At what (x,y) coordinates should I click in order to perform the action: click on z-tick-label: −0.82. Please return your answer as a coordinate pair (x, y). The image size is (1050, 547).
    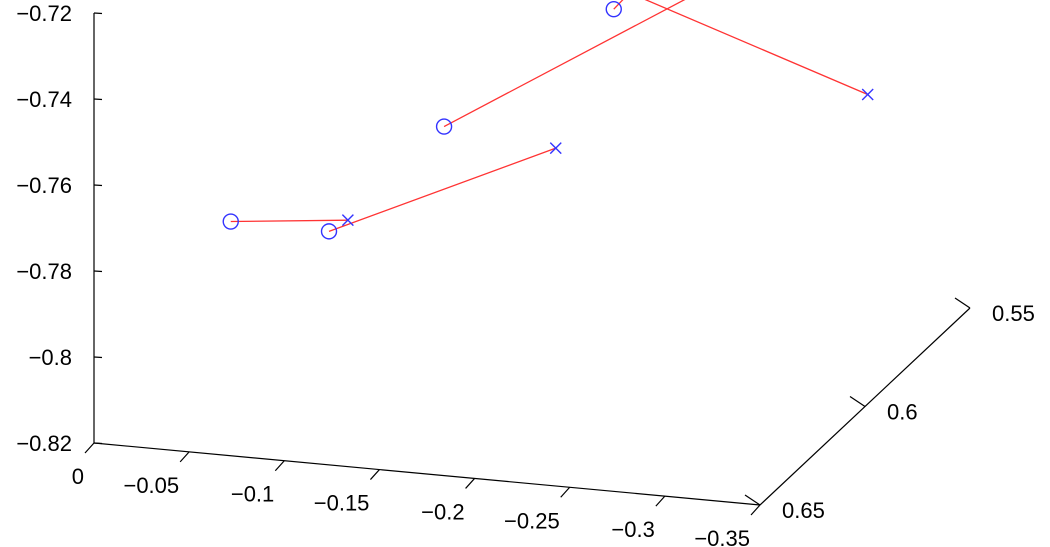
    Looking at the image, I should click on (44, 443).